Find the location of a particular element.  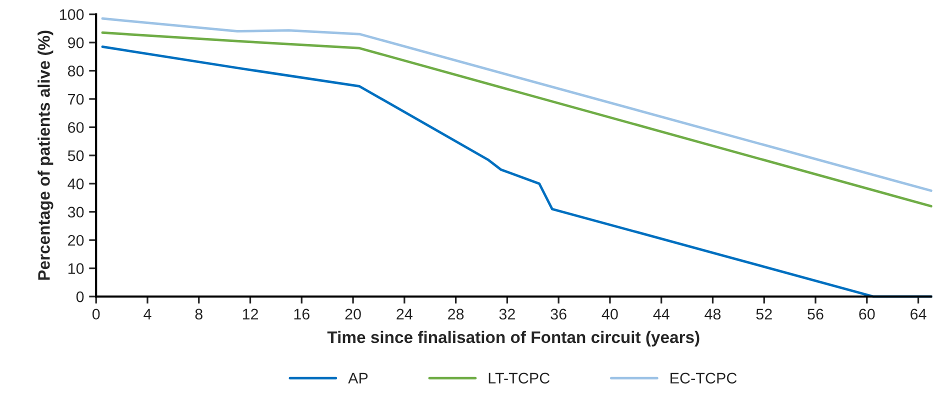

y-tick-label: 0 is located at coordinates (80, 296).